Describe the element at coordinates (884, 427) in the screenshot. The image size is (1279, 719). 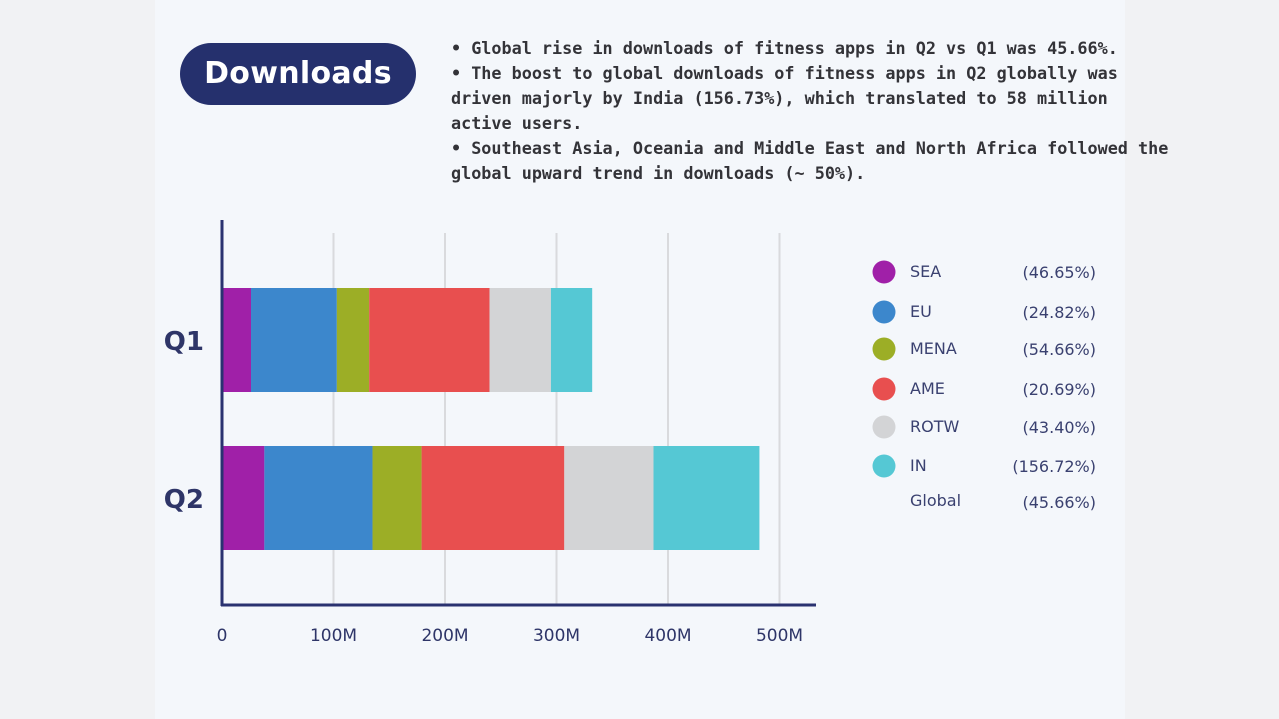
I see `legend-swatch-rotw` at that location.